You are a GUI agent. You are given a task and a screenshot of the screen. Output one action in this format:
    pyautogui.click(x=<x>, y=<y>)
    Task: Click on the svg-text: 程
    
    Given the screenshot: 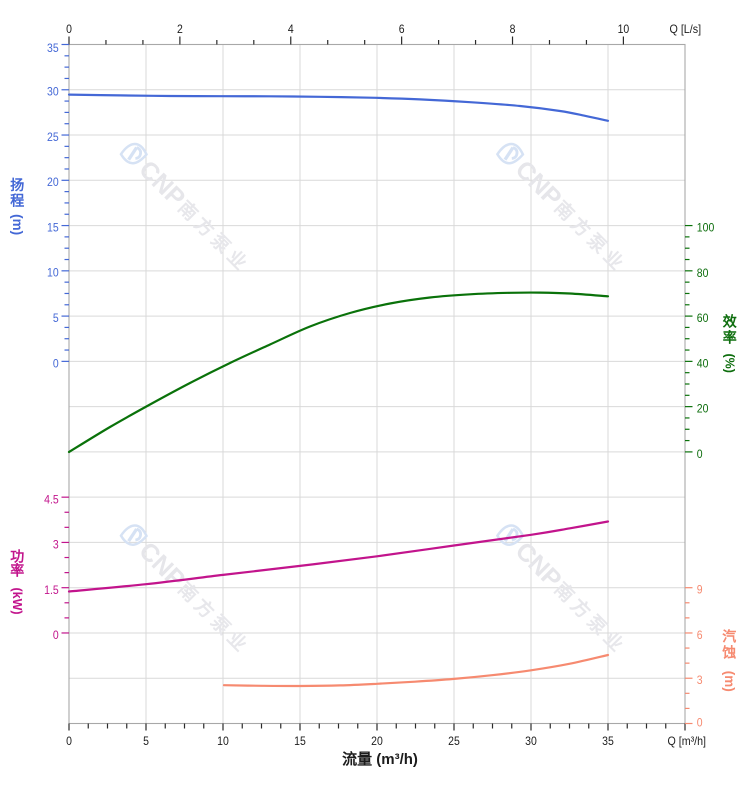 What is the action you would take?
    pyautogui.click(x=17, y=200)
    